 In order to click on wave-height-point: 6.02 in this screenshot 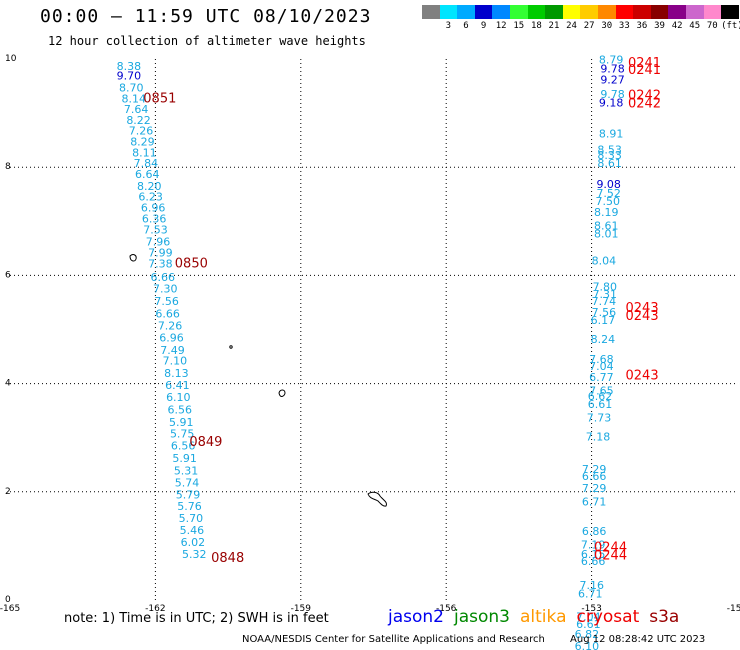, I will do `click(193, 542)`.